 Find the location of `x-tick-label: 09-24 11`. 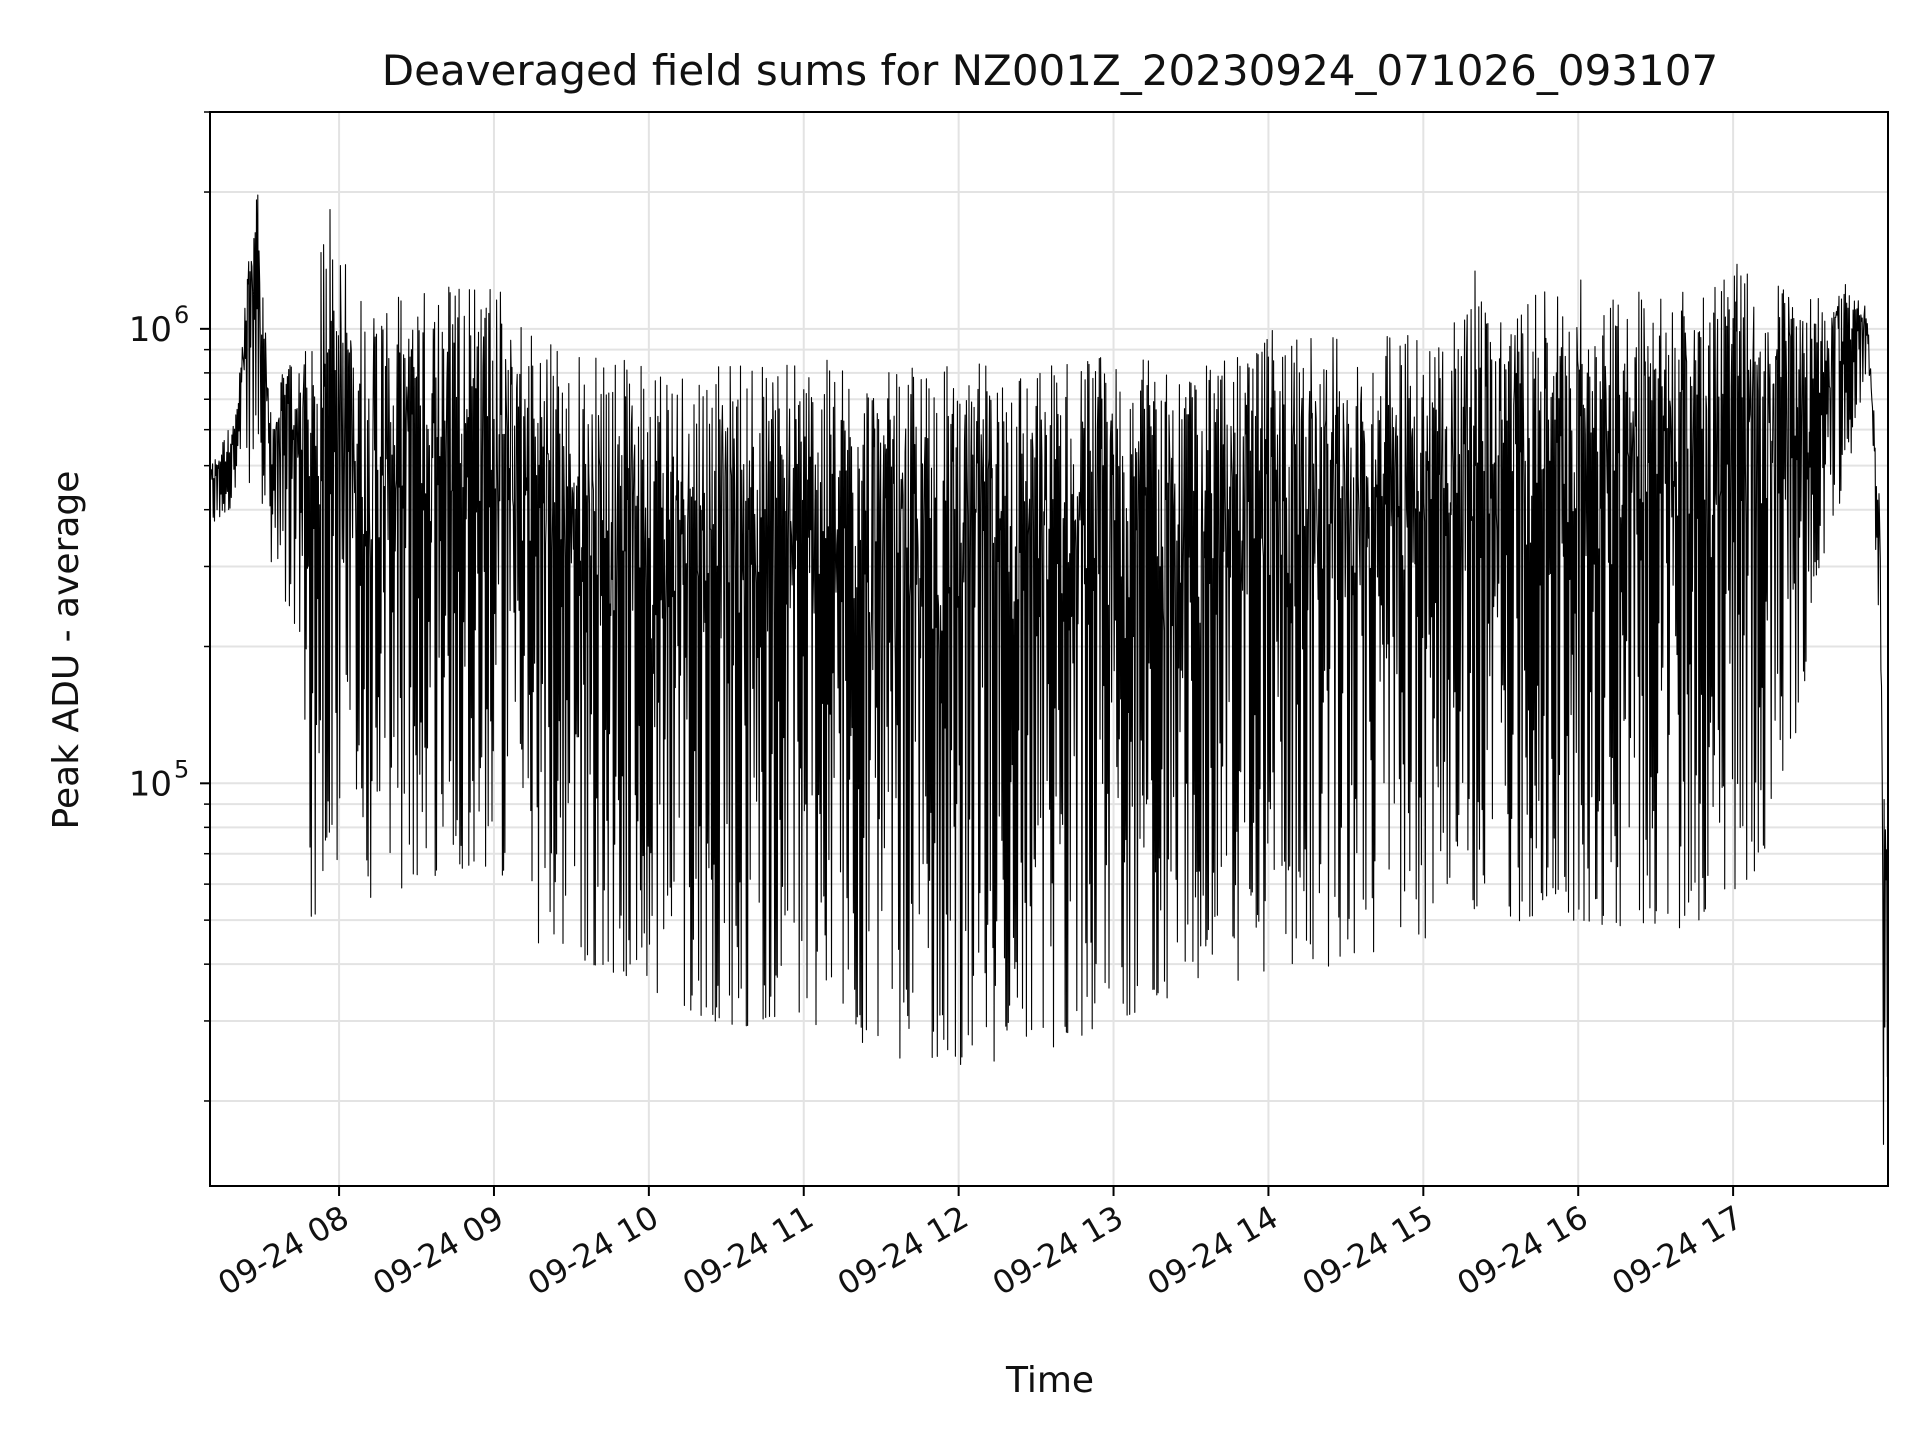

x-tick-label: 09-24 11 is located at coordinates (748, 1250).